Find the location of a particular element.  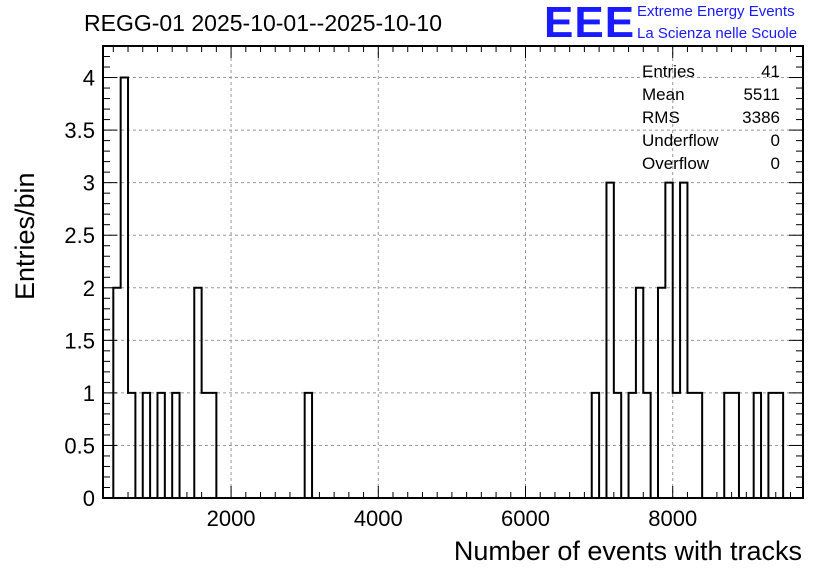

y-tick-label: 3 is located at coordinates (89, 183).